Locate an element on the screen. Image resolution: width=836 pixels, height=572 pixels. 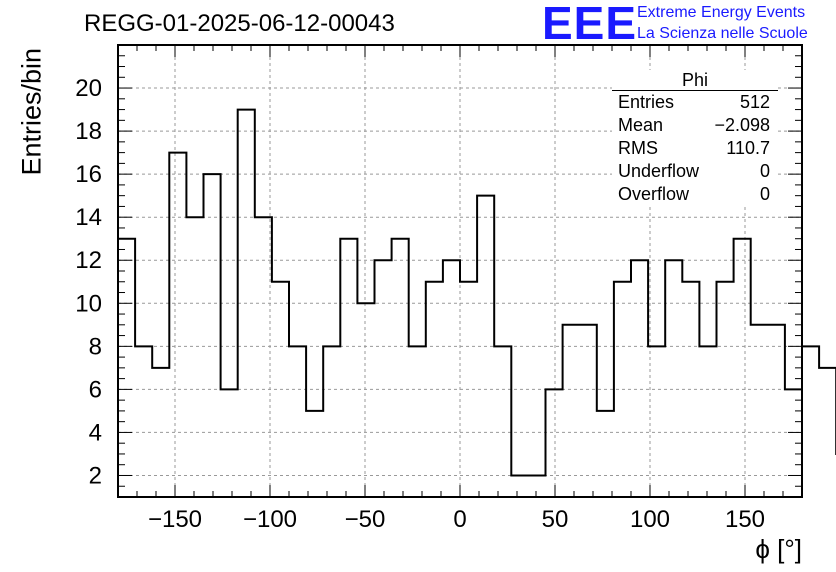
y-tick-label: 14 is located at coordinates (88, 217).